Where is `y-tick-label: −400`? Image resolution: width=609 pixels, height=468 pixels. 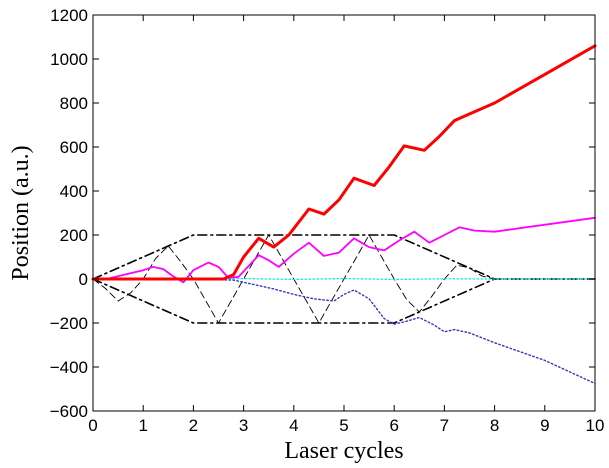
y-tick-label: −400 is located at coordinates (69, 367).